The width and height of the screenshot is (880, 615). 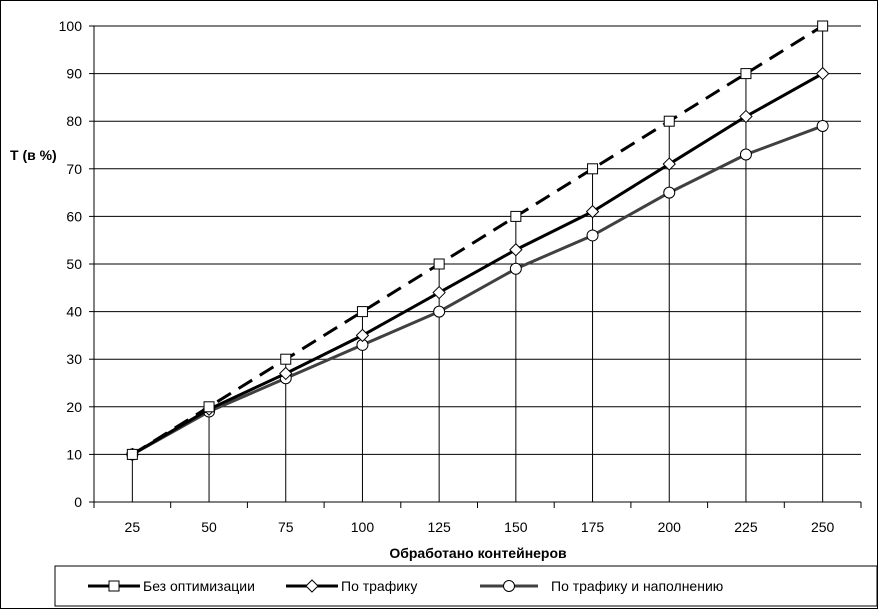 What do you see at coordinates (74, 359) in the screenshot?
I see `y-tick-label-30: 30` at bounding box center [74, 359].